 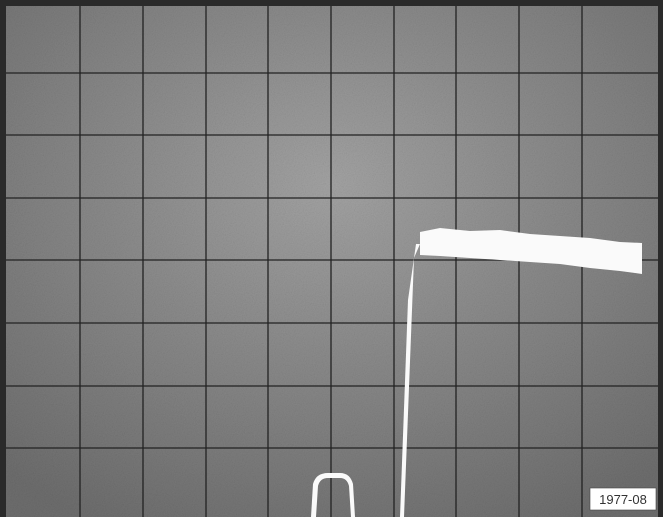 I want to click on label-box, so click(x=623, y=499).